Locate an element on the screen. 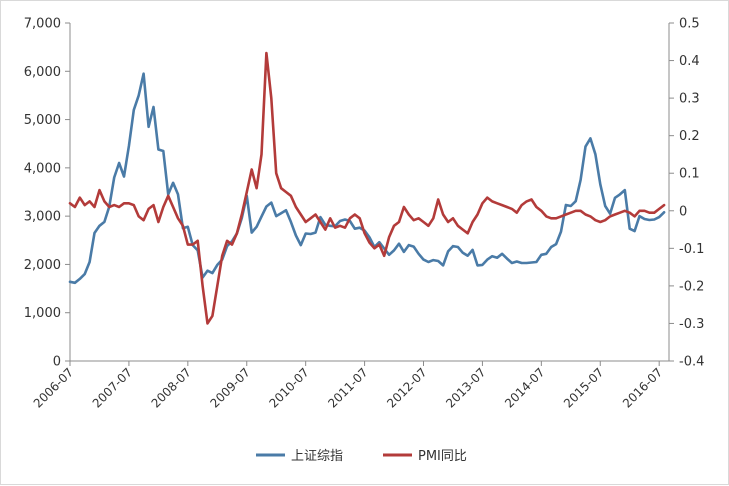 Image resolution: width=729 pixels, height=486 pixels. right-tick-label: 0.2 is located at coordinates (689, 136).